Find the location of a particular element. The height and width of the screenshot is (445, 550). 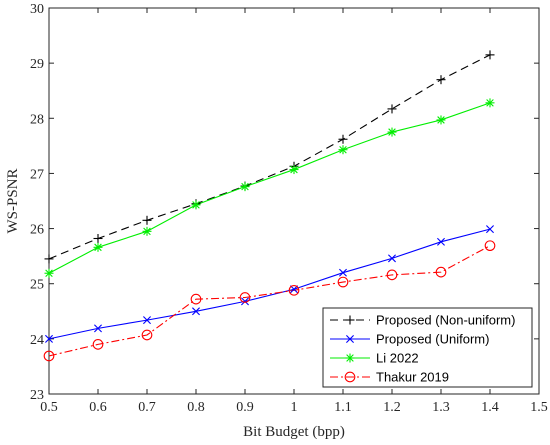

legend-label: Proposed (Non-uniform) is located at coordinates (445, 320).